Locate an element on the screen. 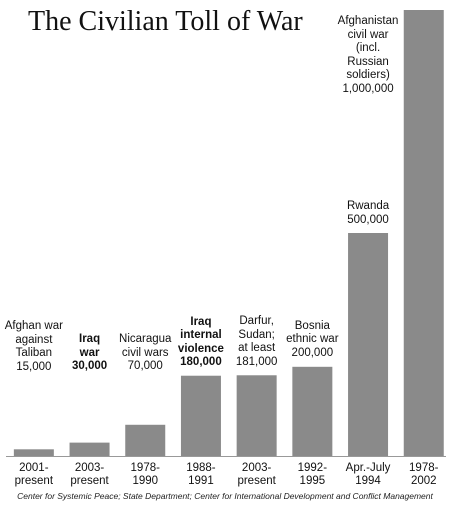  x-tick-label: 2001- present is located at coordinates (34, 474).